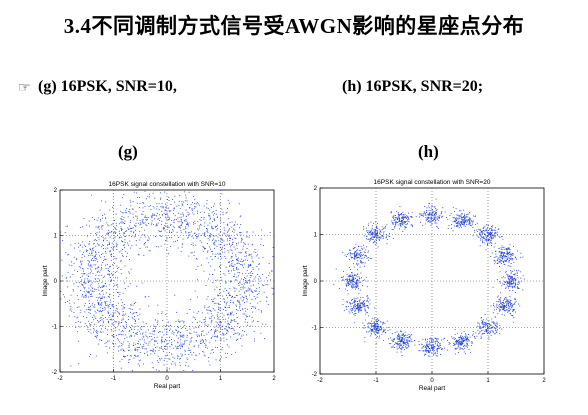  I want to click on page-title: 3.4不同调制方式信号受AWGN影响的星座点分布, so click(294, 26).